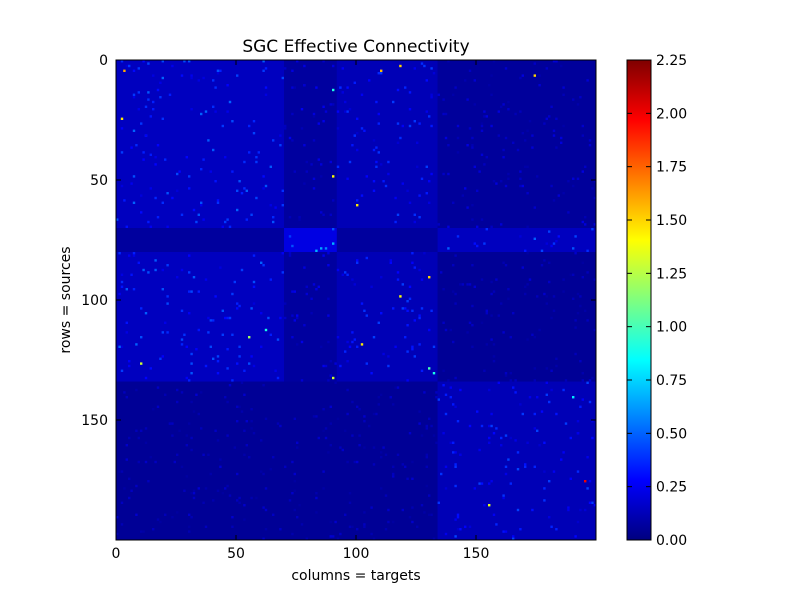 This screenshot has height=605, width=800. I want to click on colorbar-tick-label: 0.25, so click(671, 488).